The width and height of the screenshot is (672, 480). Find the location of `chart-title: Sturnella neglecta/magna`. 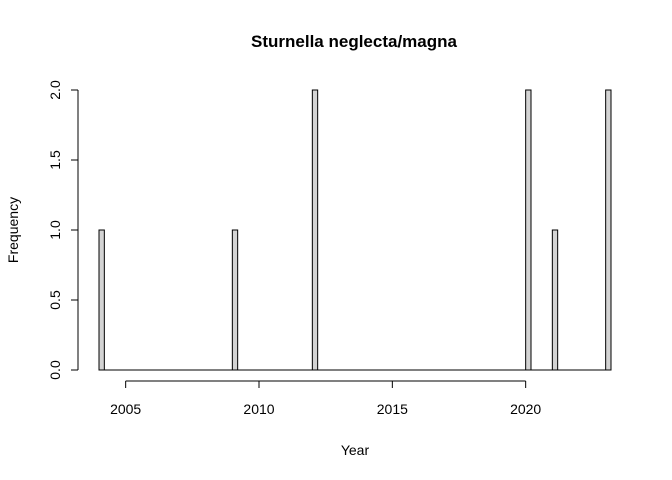

chart-title: Sturnella neglecta/magna is located at coordinates (354, 41).